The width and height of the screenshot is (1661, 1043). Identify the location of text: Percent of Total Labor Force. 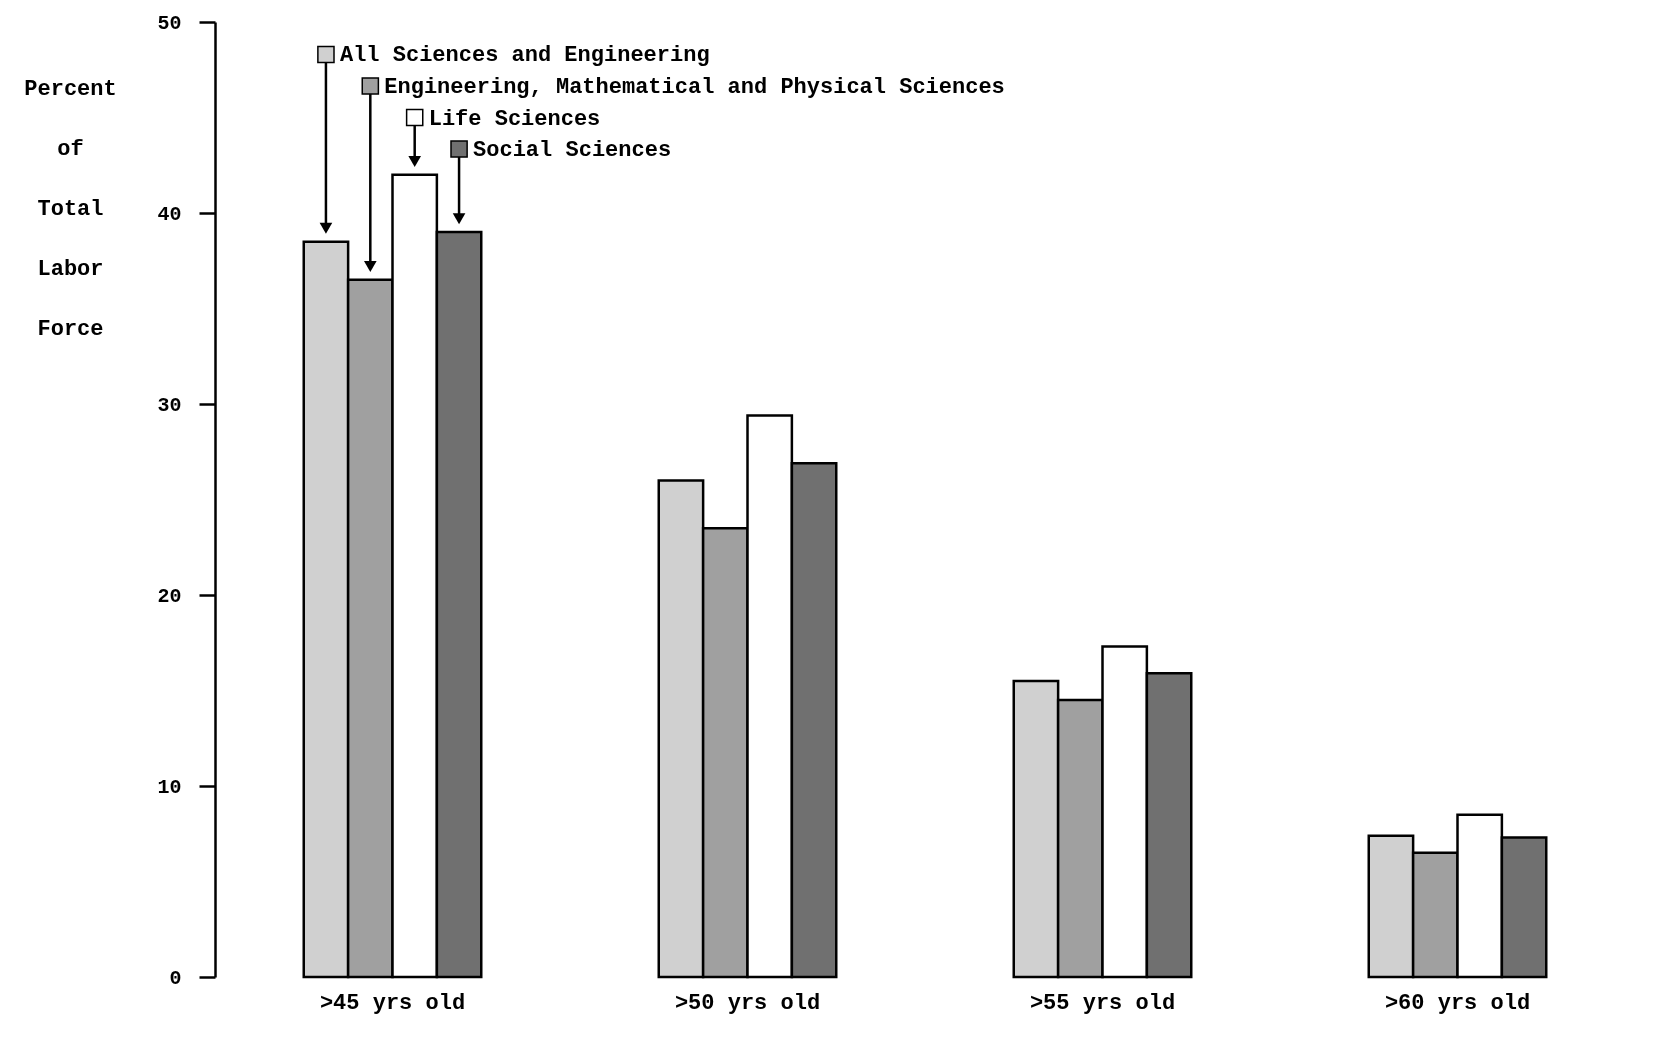
(70, 209).